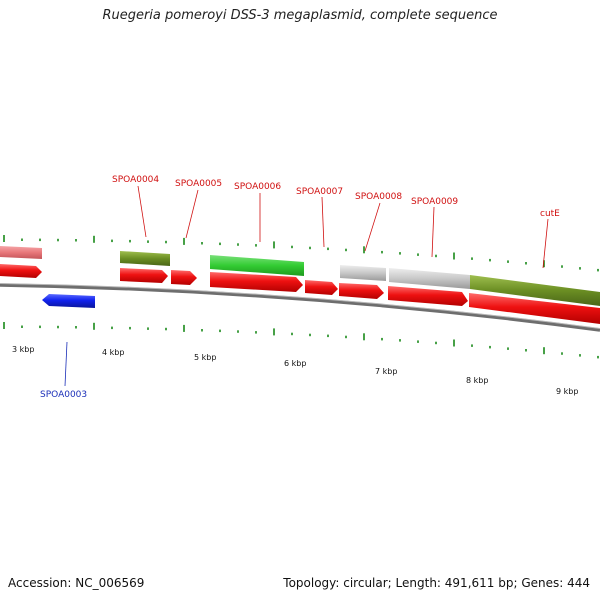 Image resolution: width=600 pixels, height=600 pixels. What do you see at coordinates (343, 227) in the screenshot?
I see `label-leaders` at bounding box center [343, 227].